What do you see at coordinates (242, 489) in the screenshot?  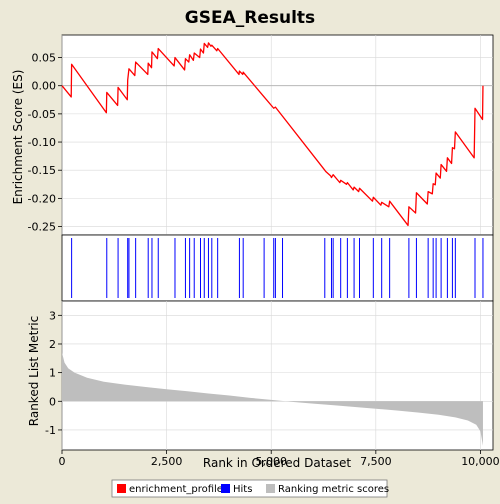 I see `legend-label-hits: Hits` at bounding box center [242, 489].